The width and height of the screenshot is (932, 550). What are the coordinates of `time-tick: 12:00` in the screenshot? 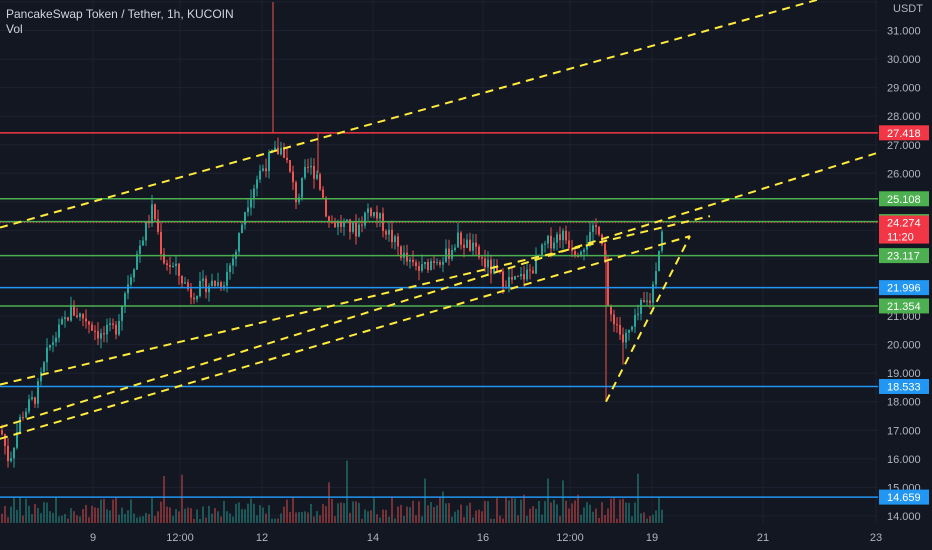 It's located at (180, 538).